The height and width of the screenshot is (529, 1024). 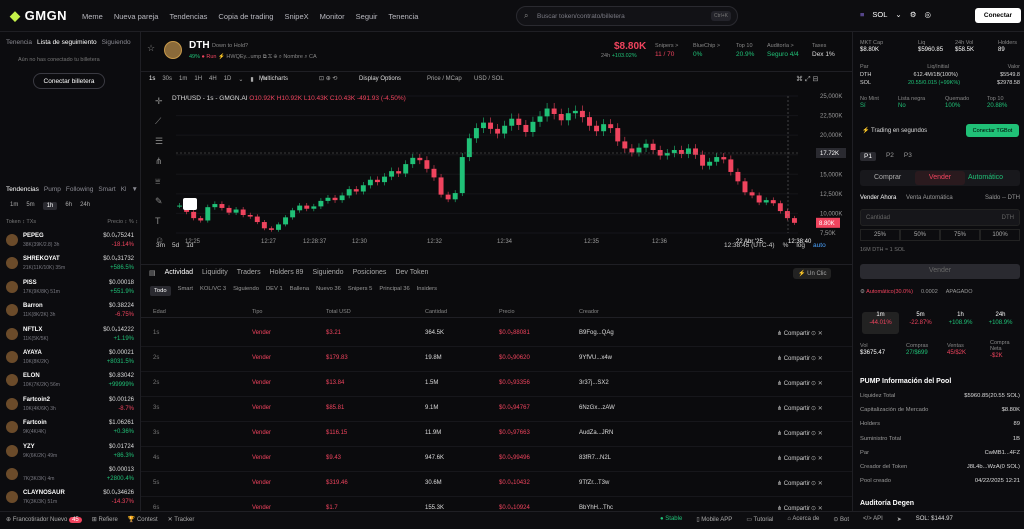 What do you see at coordinates (369, 272) in the screenshot?
I see `tab-positions: Posiciones` at bounding box center [369, 272].